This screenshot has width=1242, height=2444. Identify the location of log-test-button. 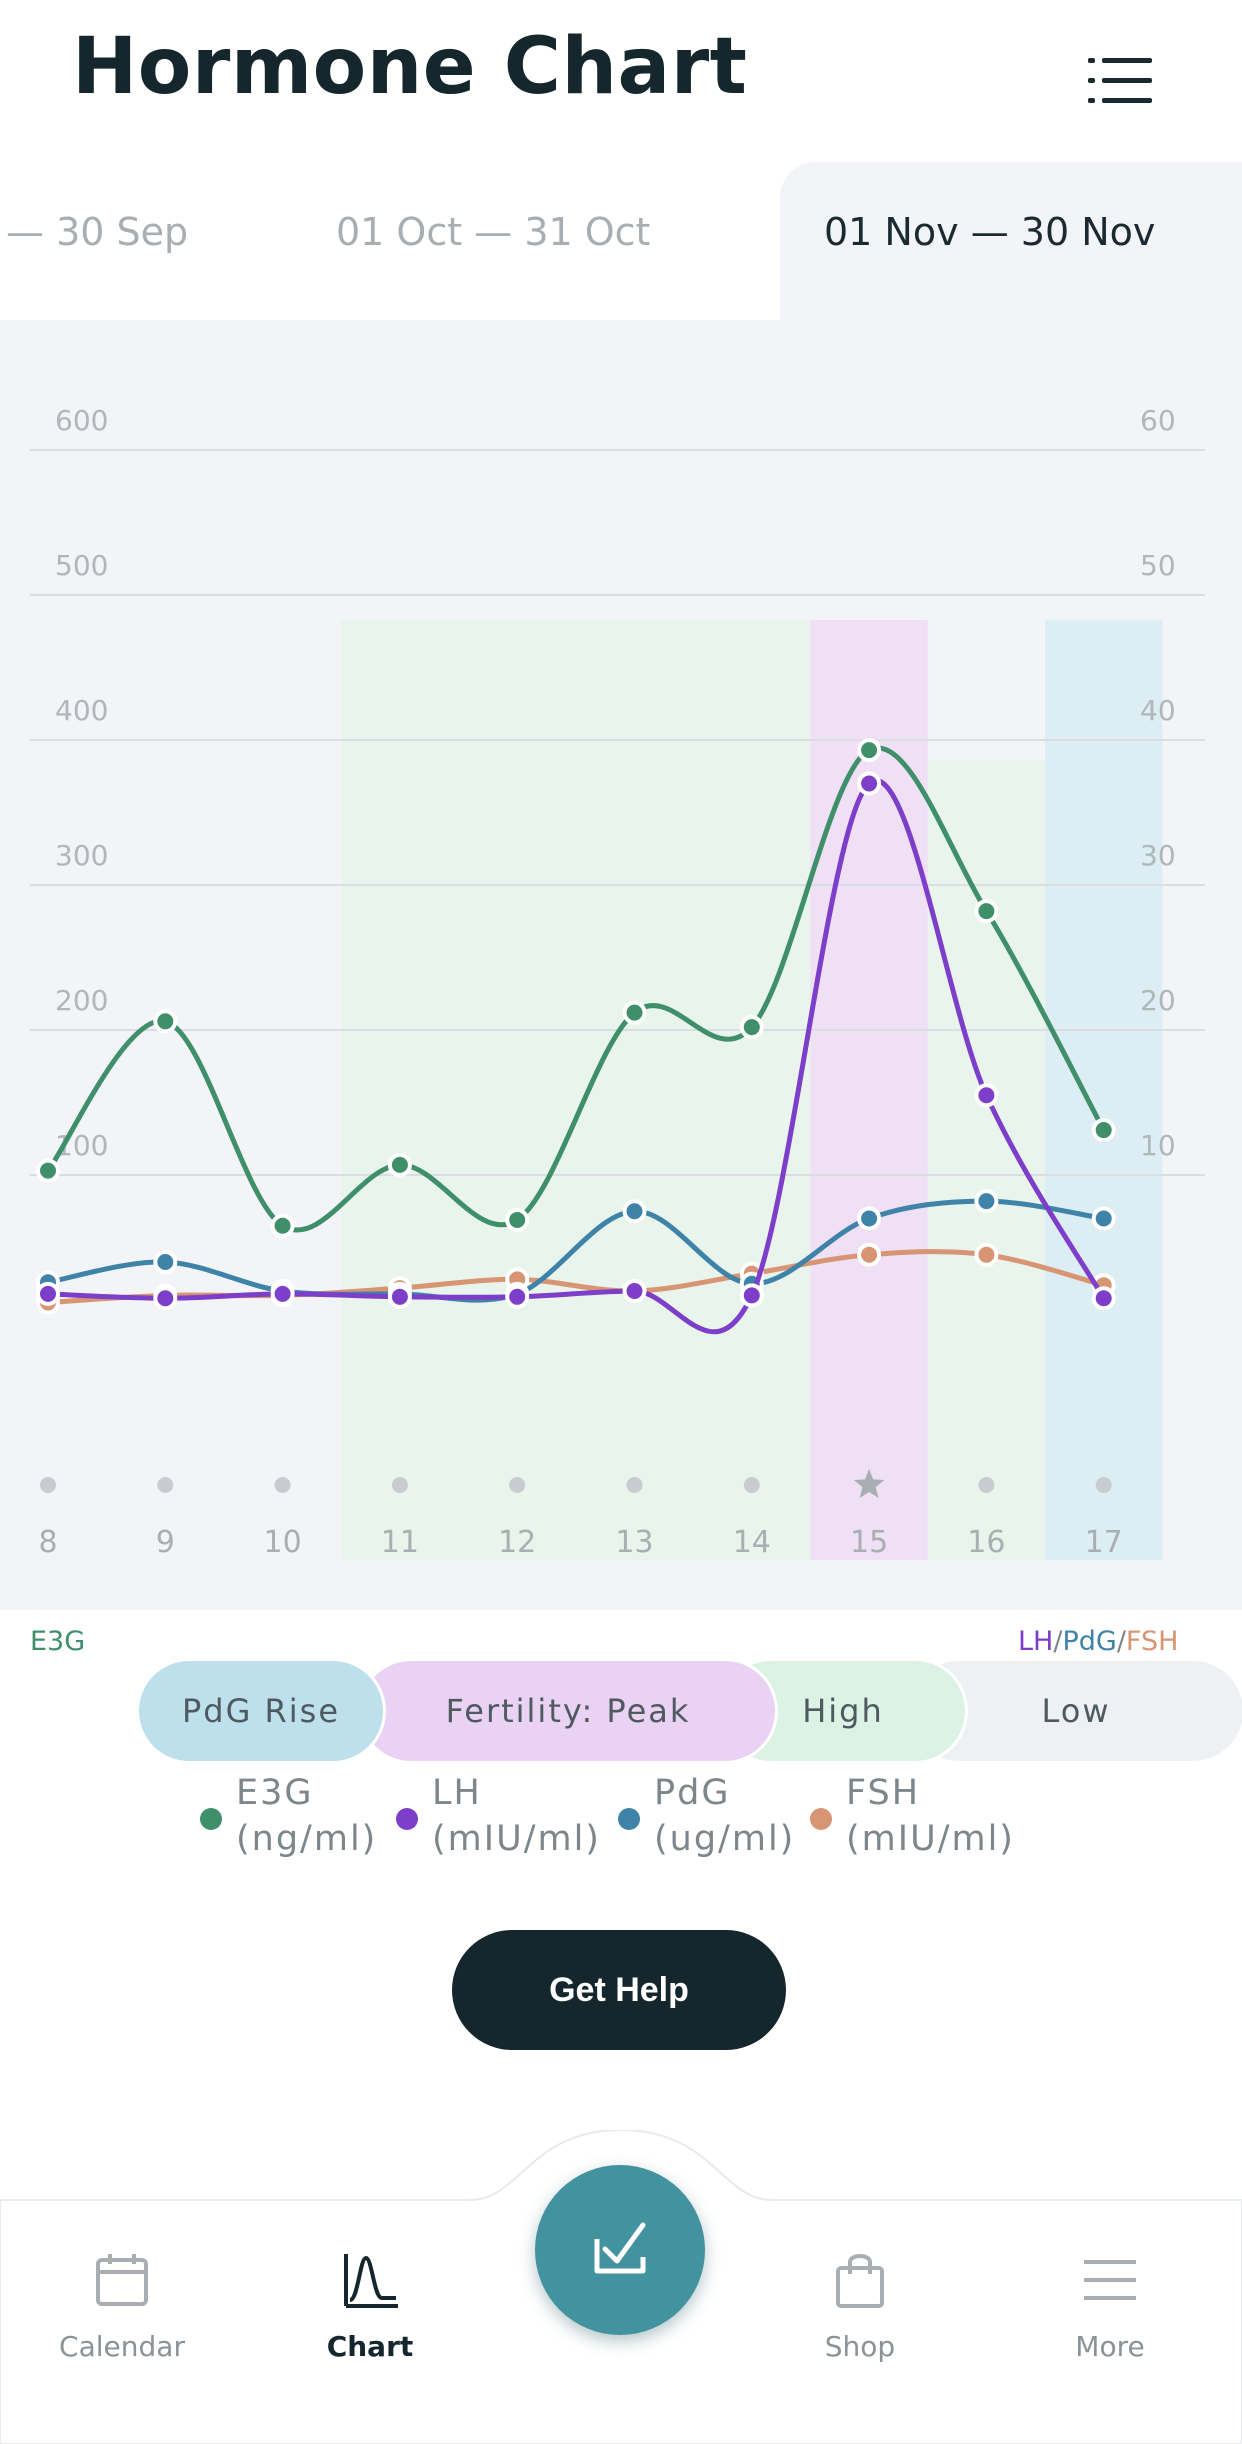
(620, 2250).